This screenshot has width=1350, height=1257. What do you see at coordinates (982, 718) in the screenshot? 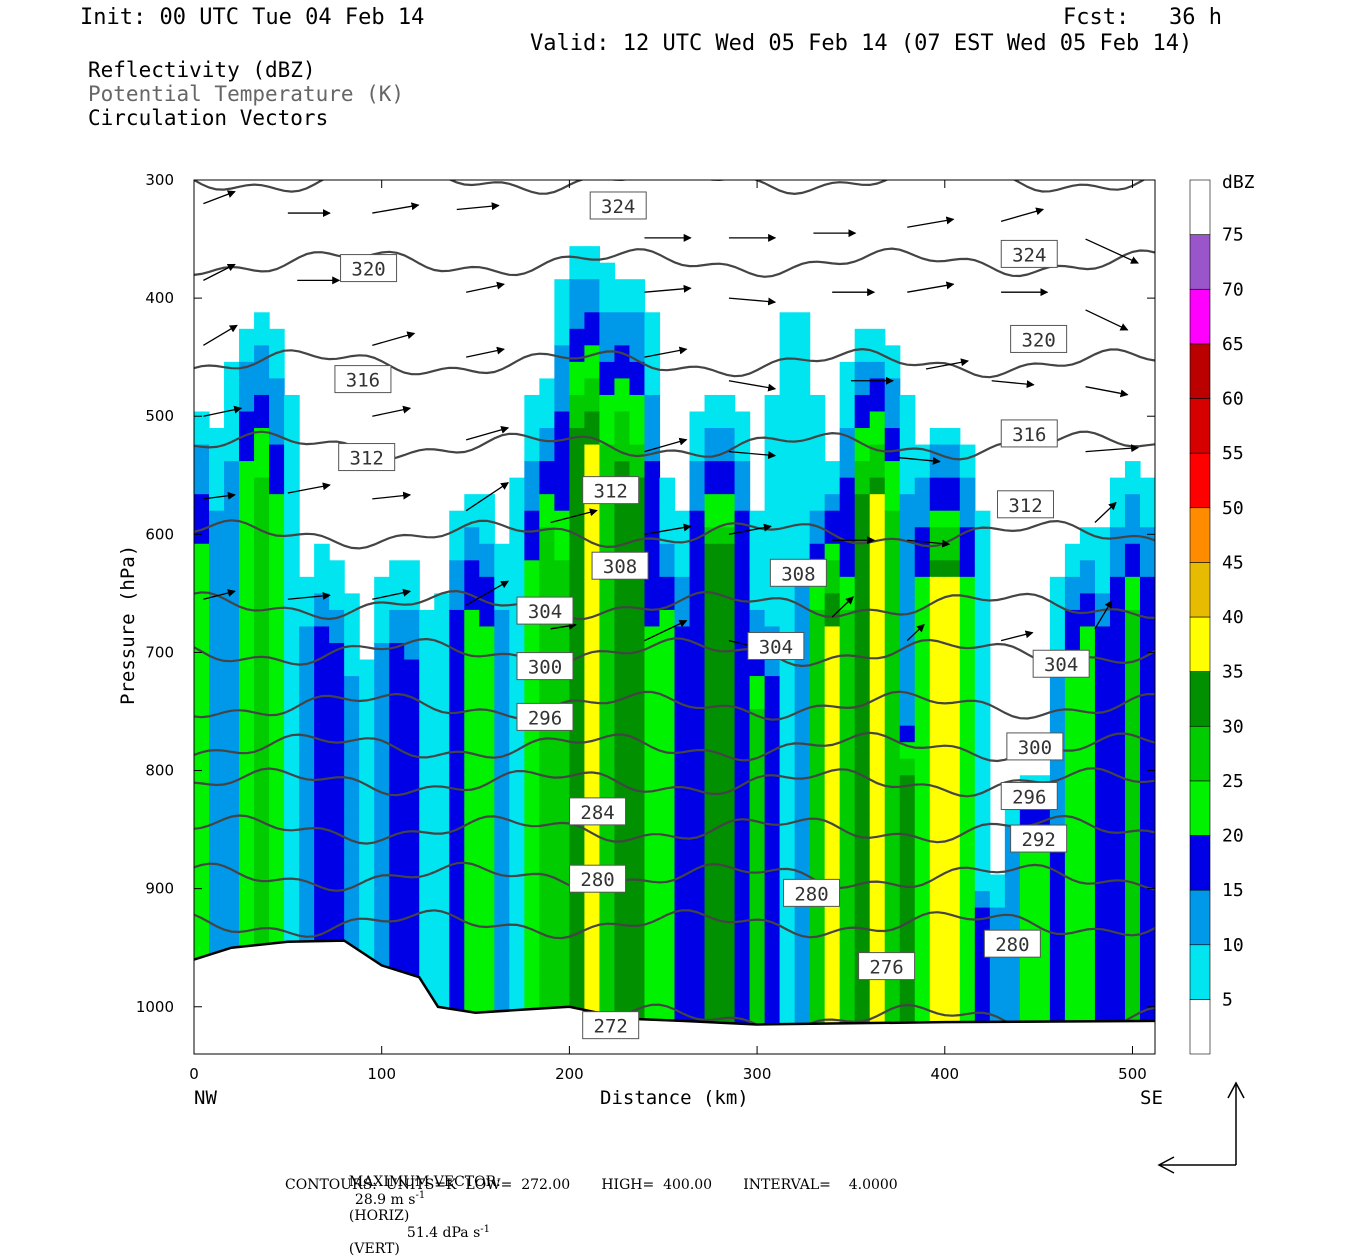
I see `reflectivity-cell-1998` at bounding box center [982, 718].